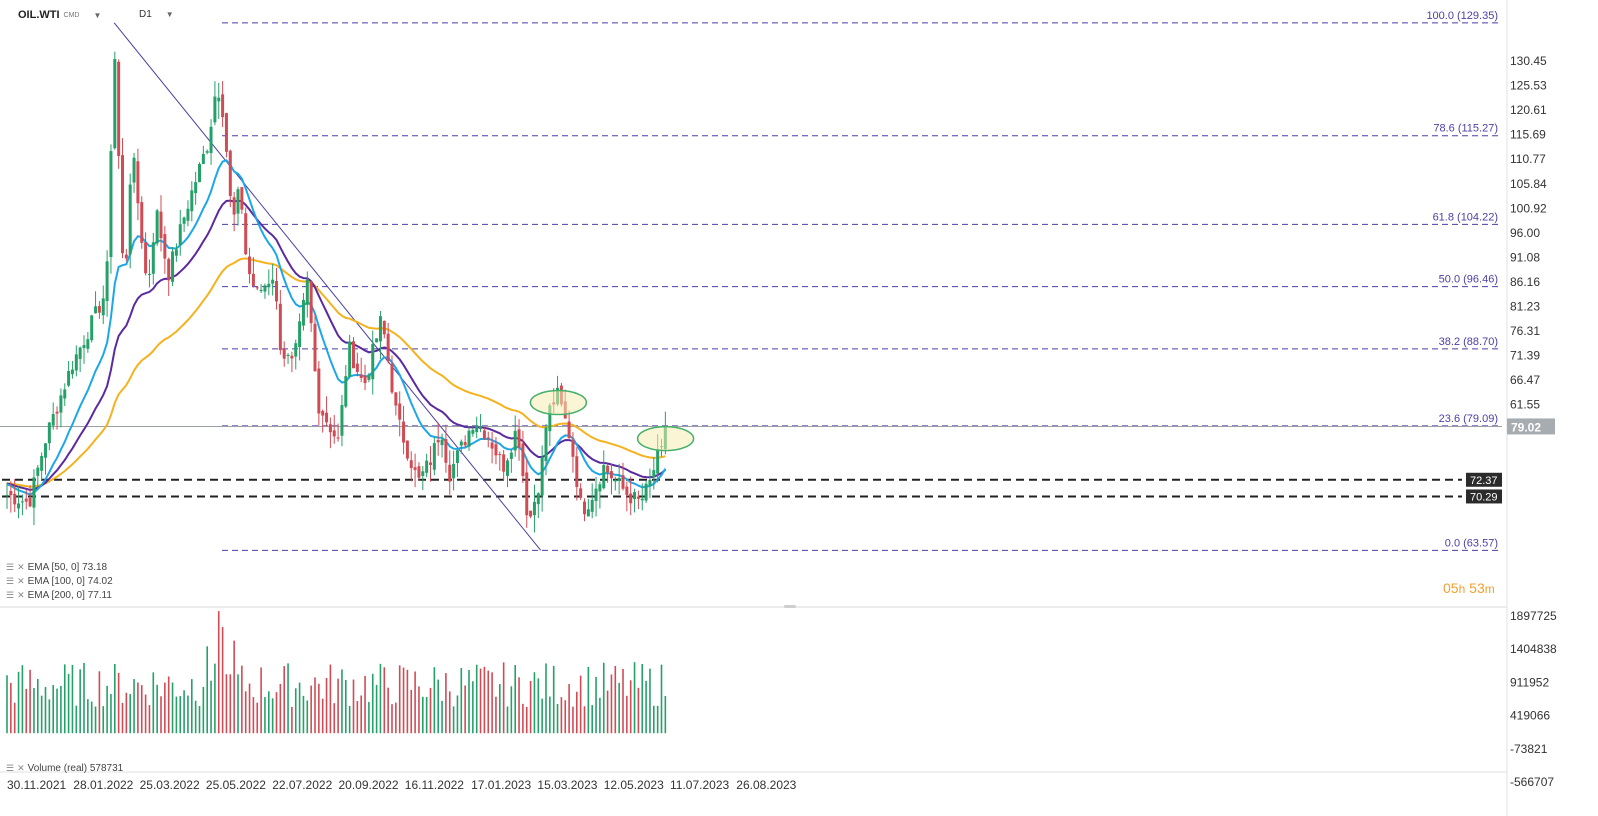  What do you see at coordinates (699, 785) in the screenshot?
I see `date-tick-label: 11.07.2023` at bounding box center [699, 785].